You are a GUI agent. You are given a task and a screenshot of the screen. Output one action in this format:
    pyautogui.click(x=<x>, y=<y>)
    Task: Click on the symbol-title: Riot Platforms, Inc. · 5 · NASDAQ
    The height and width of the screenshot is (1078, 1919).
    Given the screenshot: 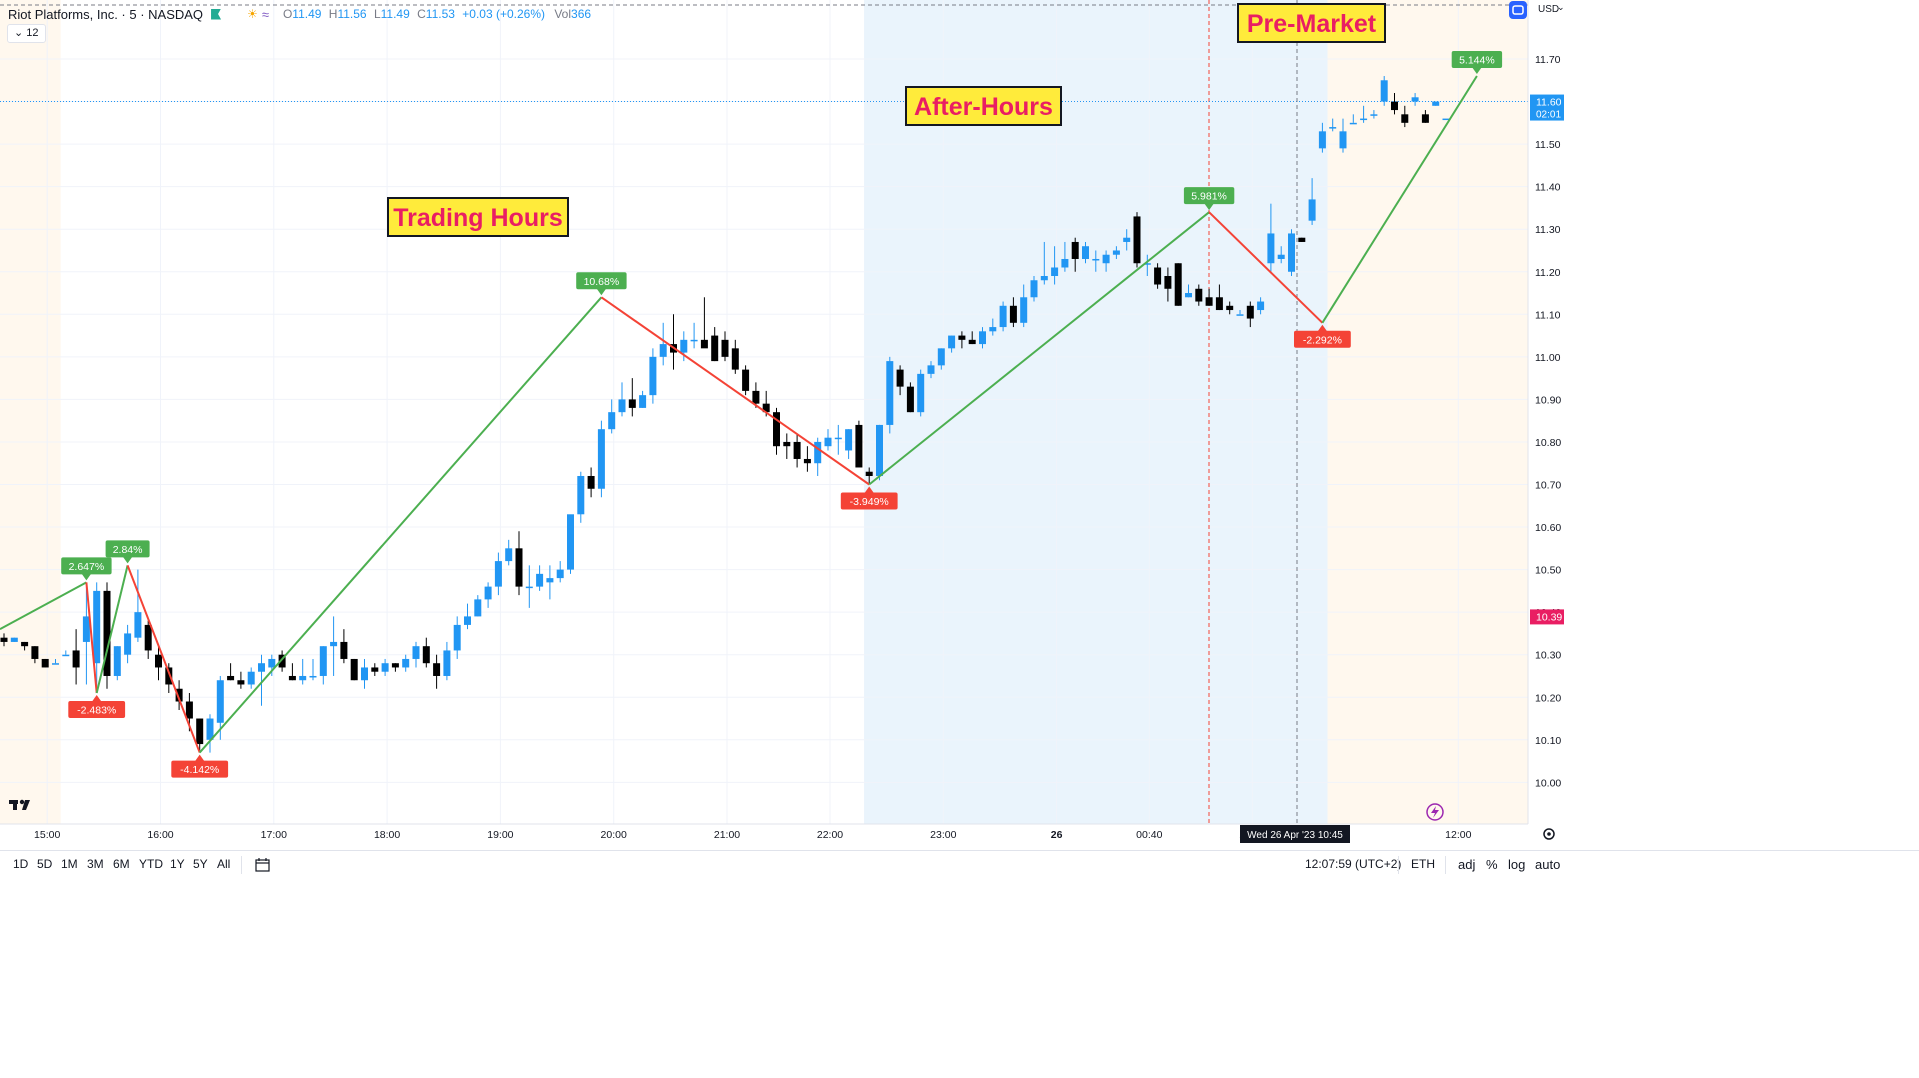 What is the action you would take?
    pyautogui.click(x=106, y=14)
    